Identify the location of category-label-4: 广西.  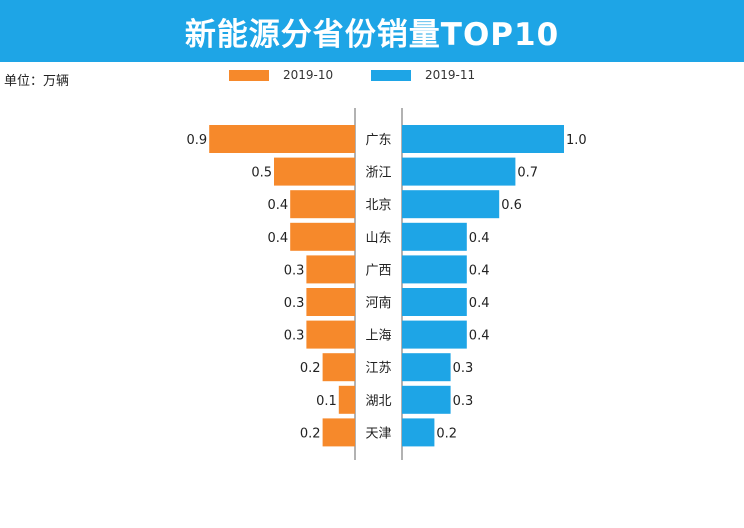
(378, 270).